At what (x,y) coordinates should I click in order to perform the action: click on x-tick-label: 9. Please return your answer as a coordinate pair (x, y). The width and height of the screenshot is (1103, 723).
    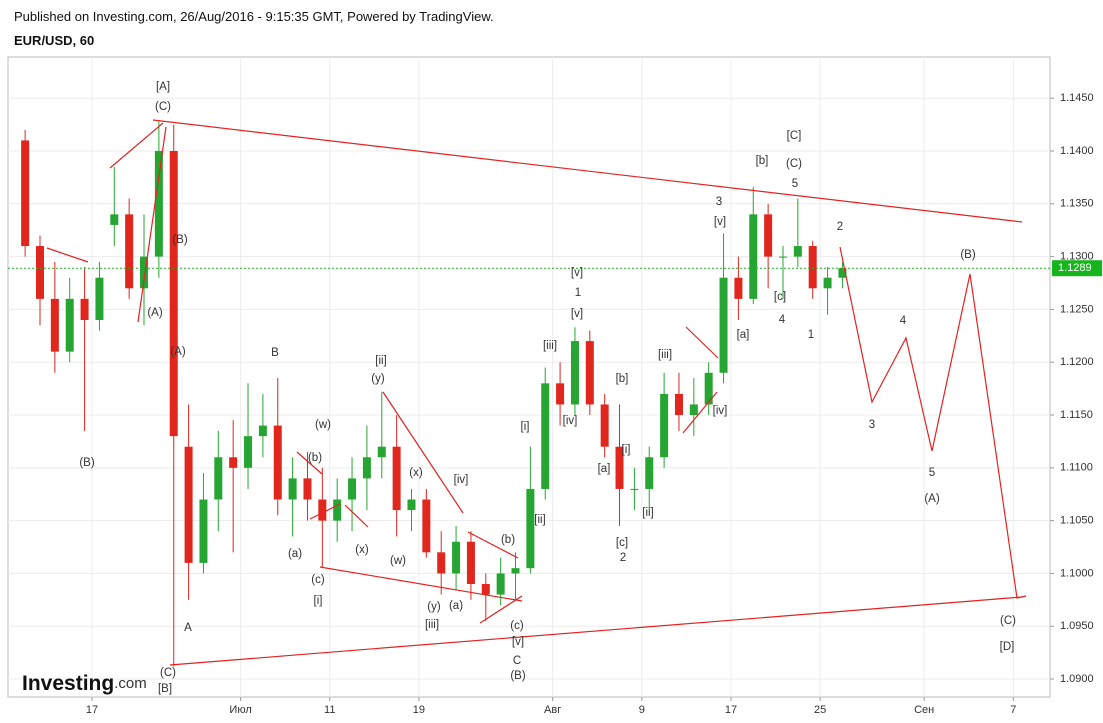
    Looking at the image, I should click on (642, 710).